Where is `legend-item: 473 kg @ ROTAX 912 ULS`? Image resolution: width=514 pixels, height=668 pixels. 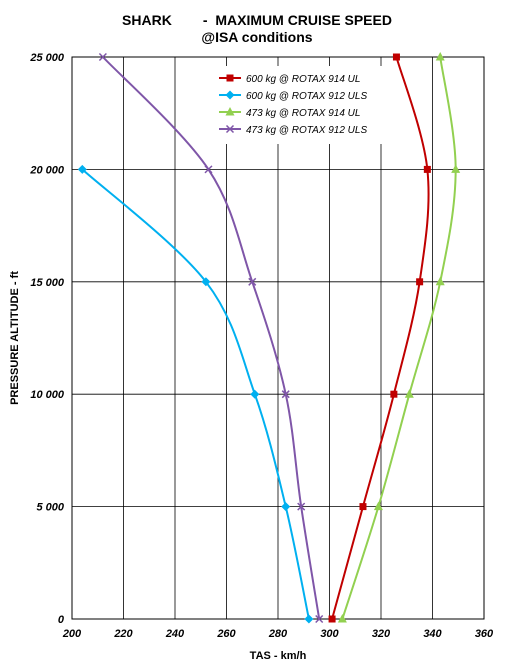 legend-item: 473 kg @ ROTAX 912 ULS is located at coordinates (293, 130).